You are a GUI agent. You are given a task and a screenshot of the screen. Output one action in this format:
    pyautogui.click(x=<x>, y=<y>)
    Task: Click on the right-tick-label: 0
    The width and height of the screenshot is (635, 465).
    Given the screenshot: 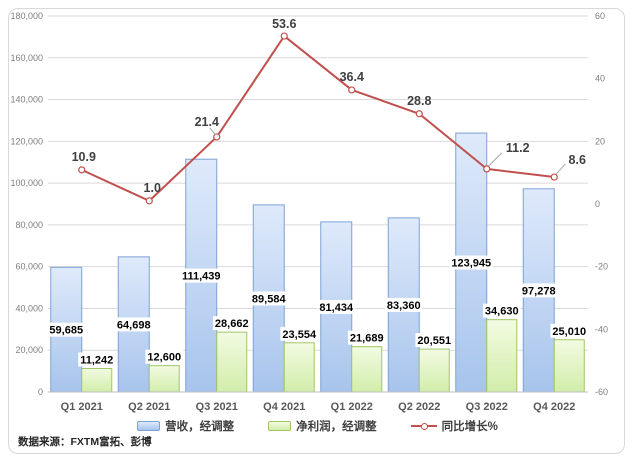 What is the action you would take?
    pyautogui.click(x=597, y=204)
    